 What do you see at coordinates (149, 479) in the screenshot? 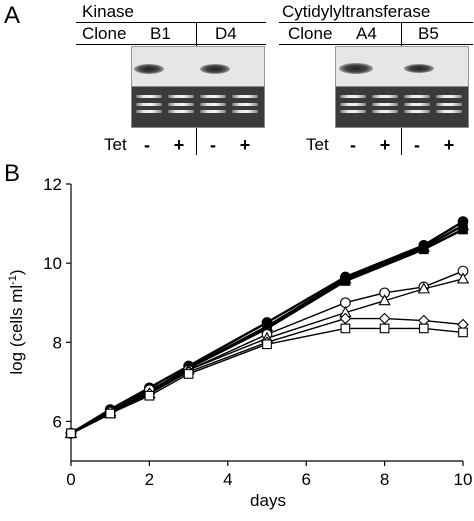
I see `x-tick-label: 2` at bounding box center [149, 479].